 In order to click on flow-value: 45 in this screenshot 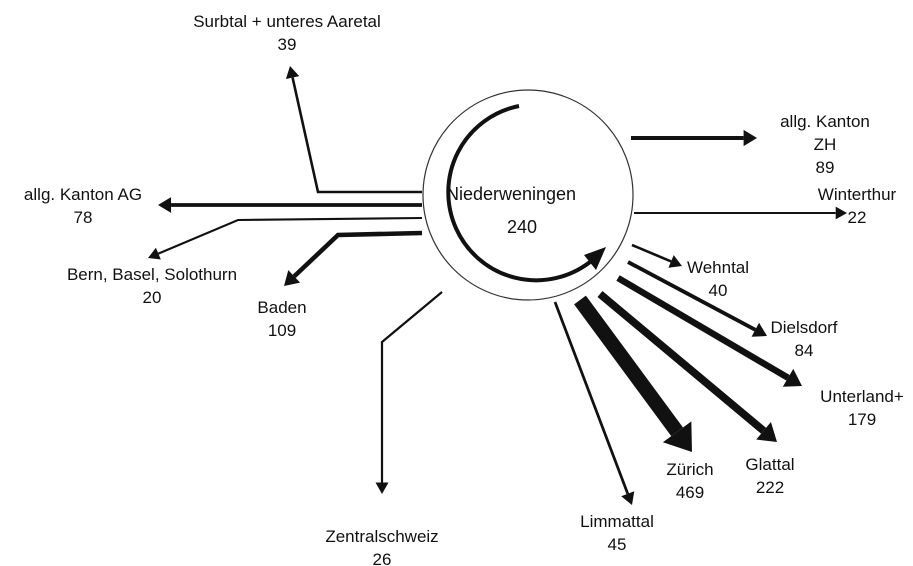, I will do `click(617, 544)`.